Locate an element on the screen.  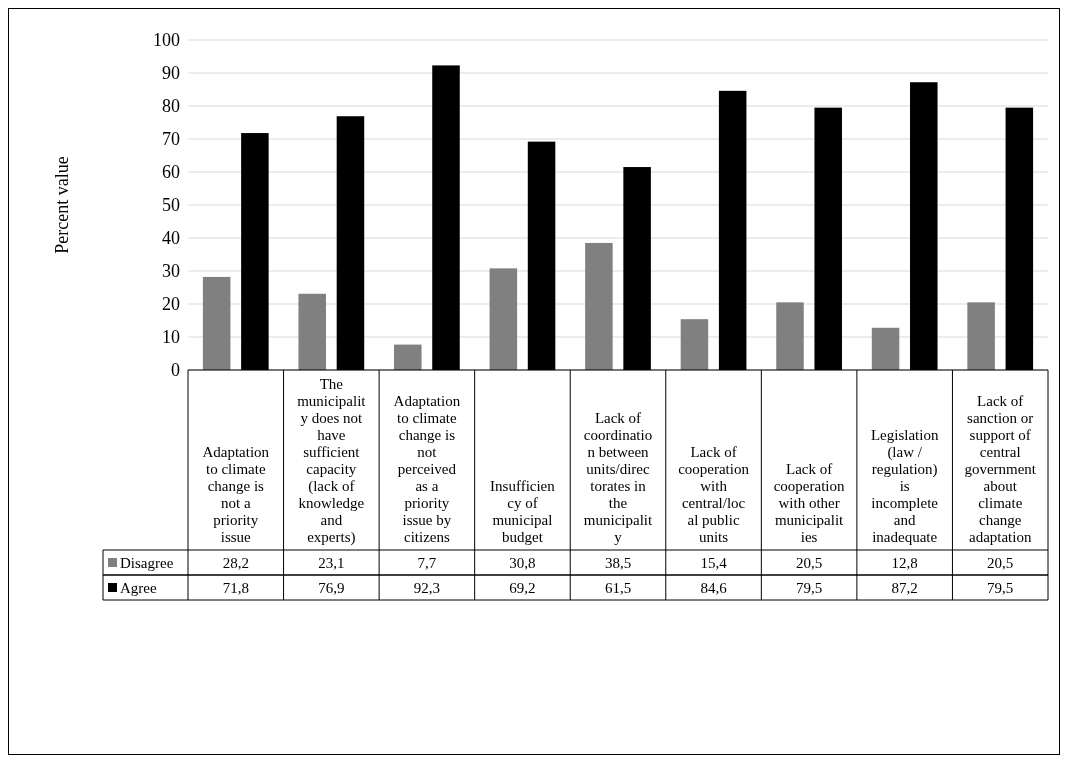
category-label: Adaptation to climate change is not perceived as a priority issue by citizens is located at coordinates (427, 469).